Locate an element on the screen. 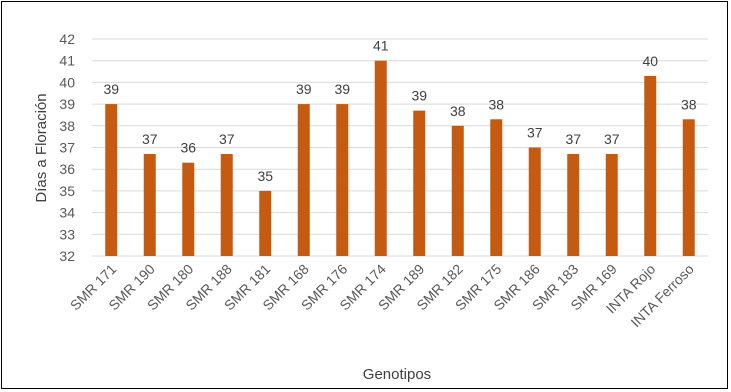 The width and height of the screenshot is (731, 392). y-axis-ticks: 32 33 34 35 36 37 38 39 40 41 42 is located at coordinates (67, 147).